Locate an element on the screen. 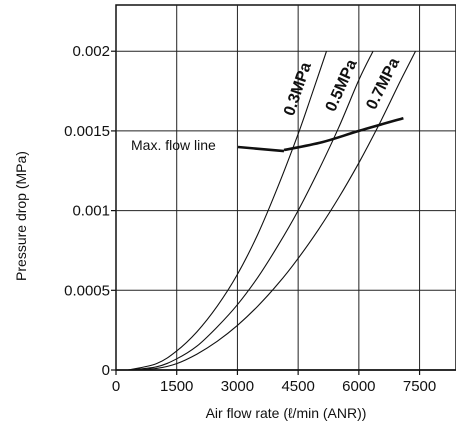 The image size is (456, 430). x-tick-label: 7500 is located at coordinates (419, 386).